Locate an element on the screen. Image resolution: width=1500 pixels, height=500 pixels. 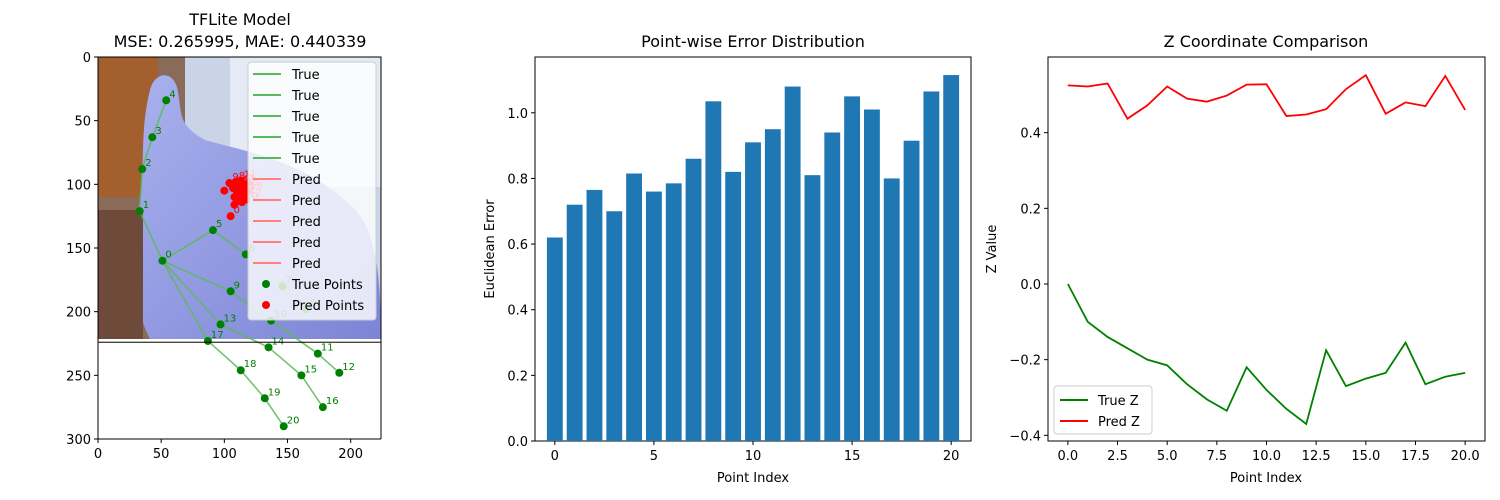
x-tick-label: 20.0 is located at coordinates (1465, 456).